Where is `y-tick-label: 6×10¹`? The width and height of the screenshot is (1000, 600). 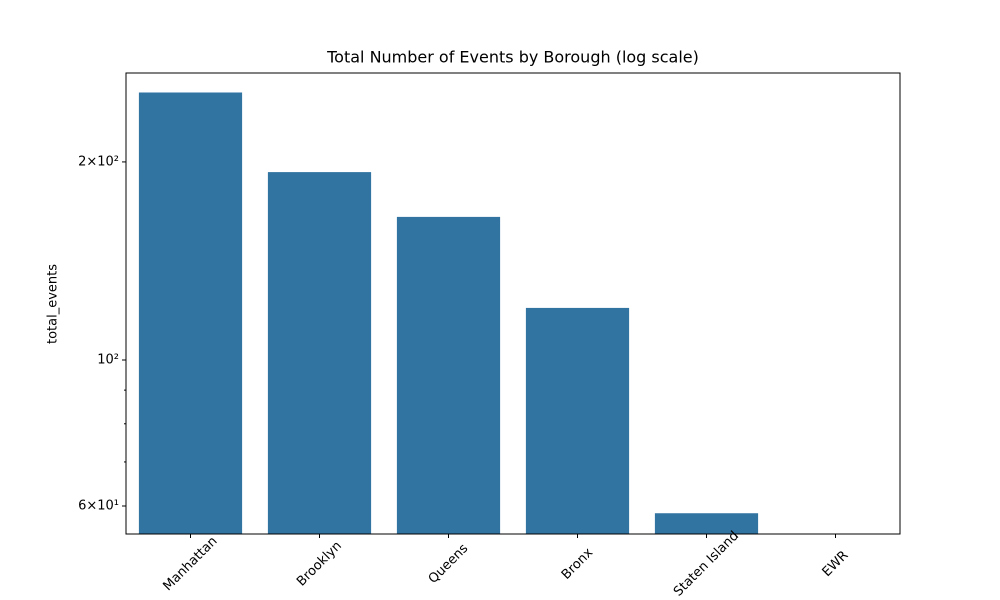
y-tick-label: 6×10¹ is located at coordinates (98, 505).